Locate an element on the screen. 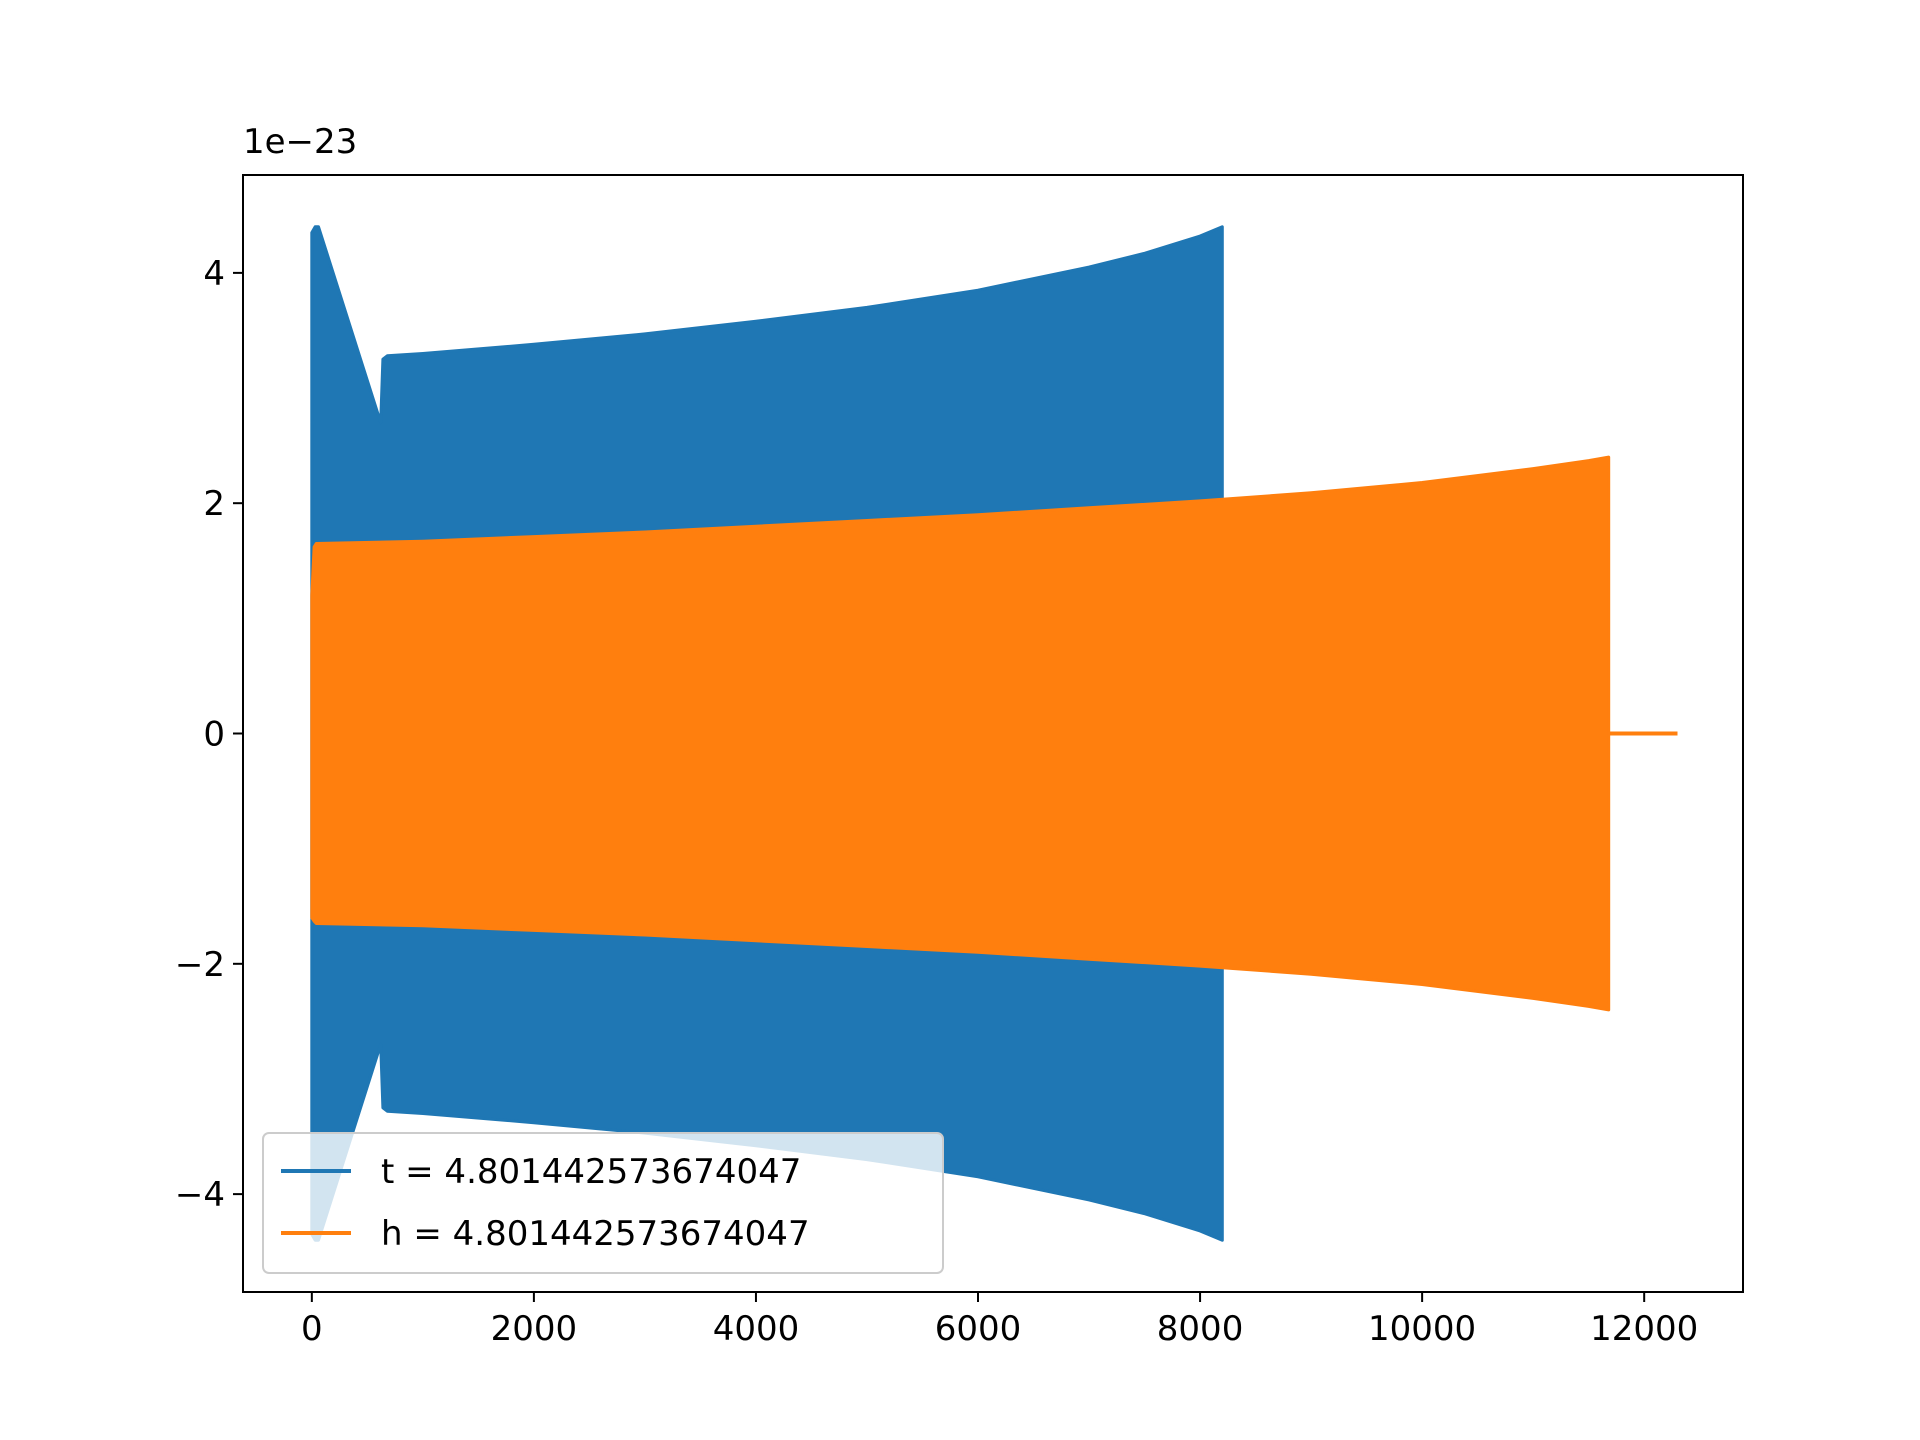 The image size is (1920, 1440). x-tick-label: 10000 is located at coordinates (1422, 1329).